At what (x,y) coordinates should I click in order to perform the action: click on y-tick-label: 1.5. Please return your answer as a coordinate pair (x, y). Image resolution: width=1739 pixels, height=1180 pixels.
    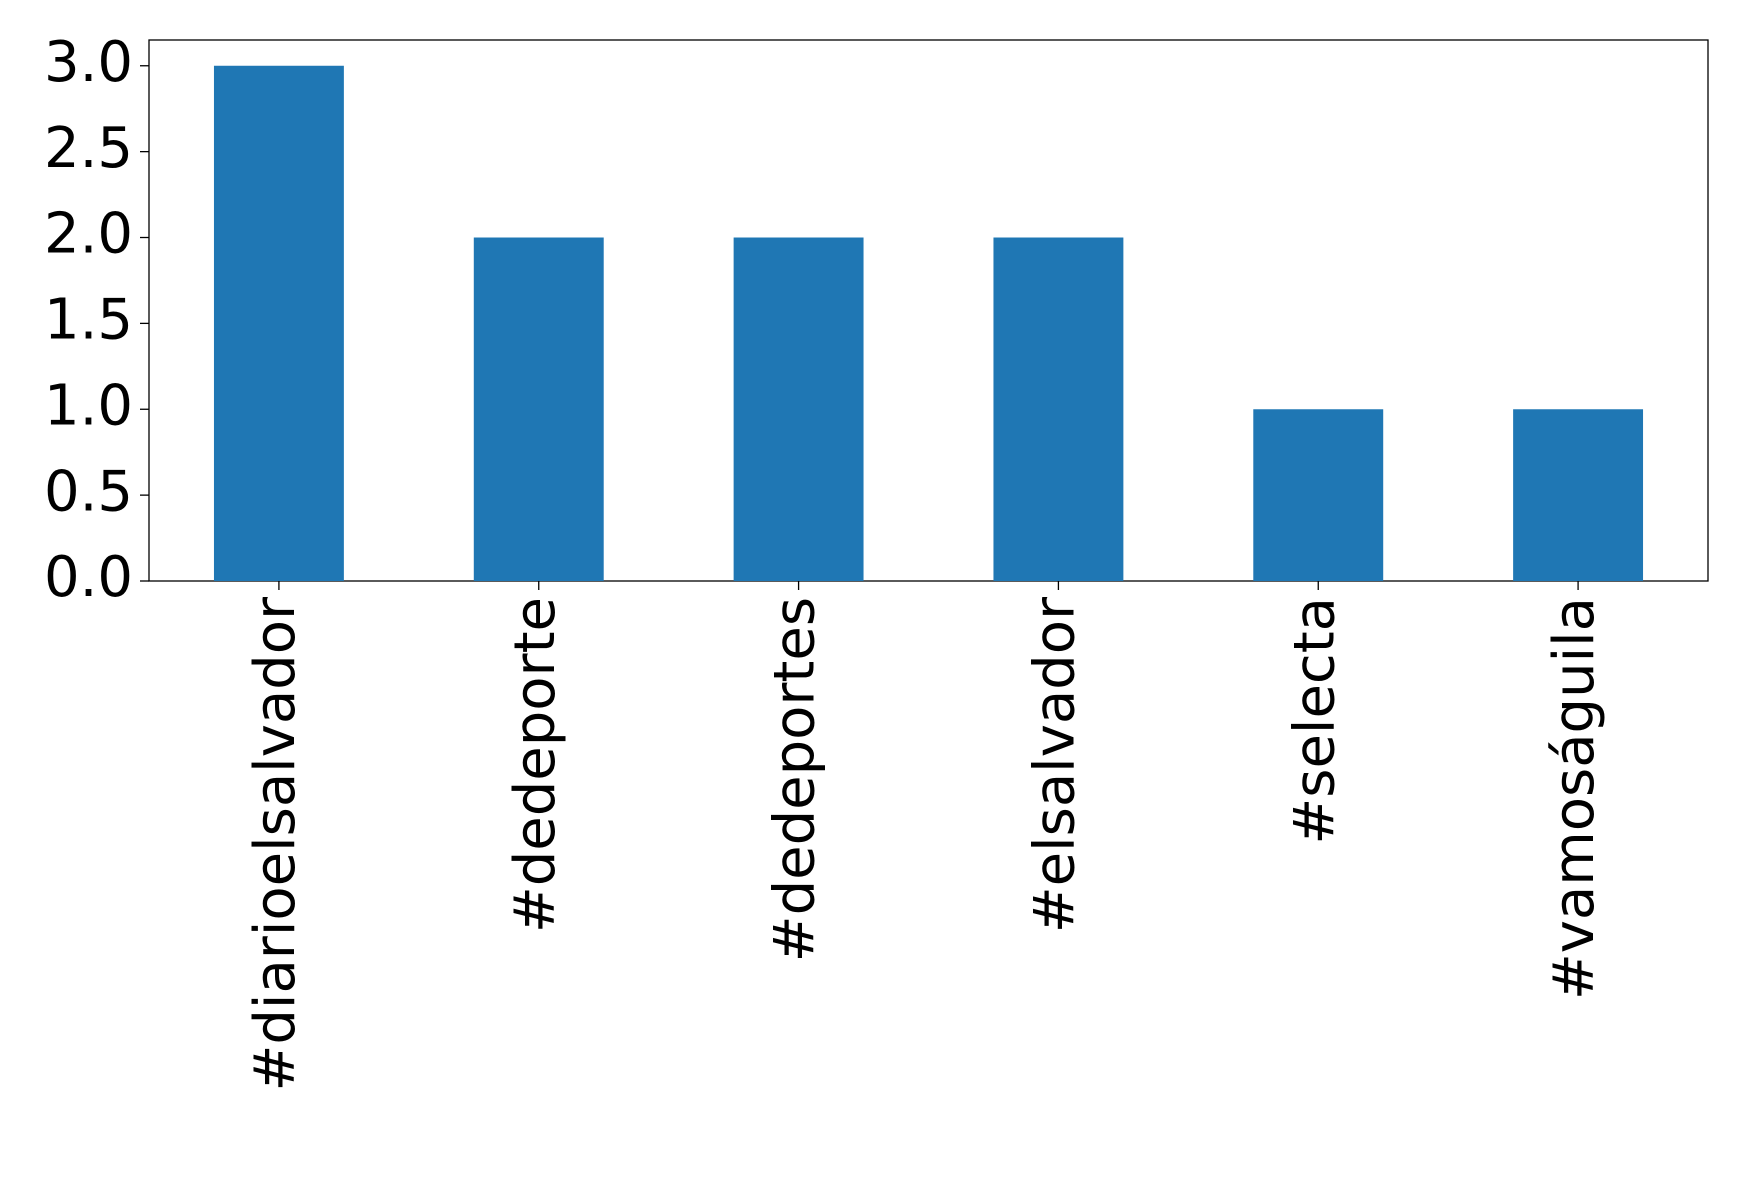
    Looking at the image, I should click on (88, 320).